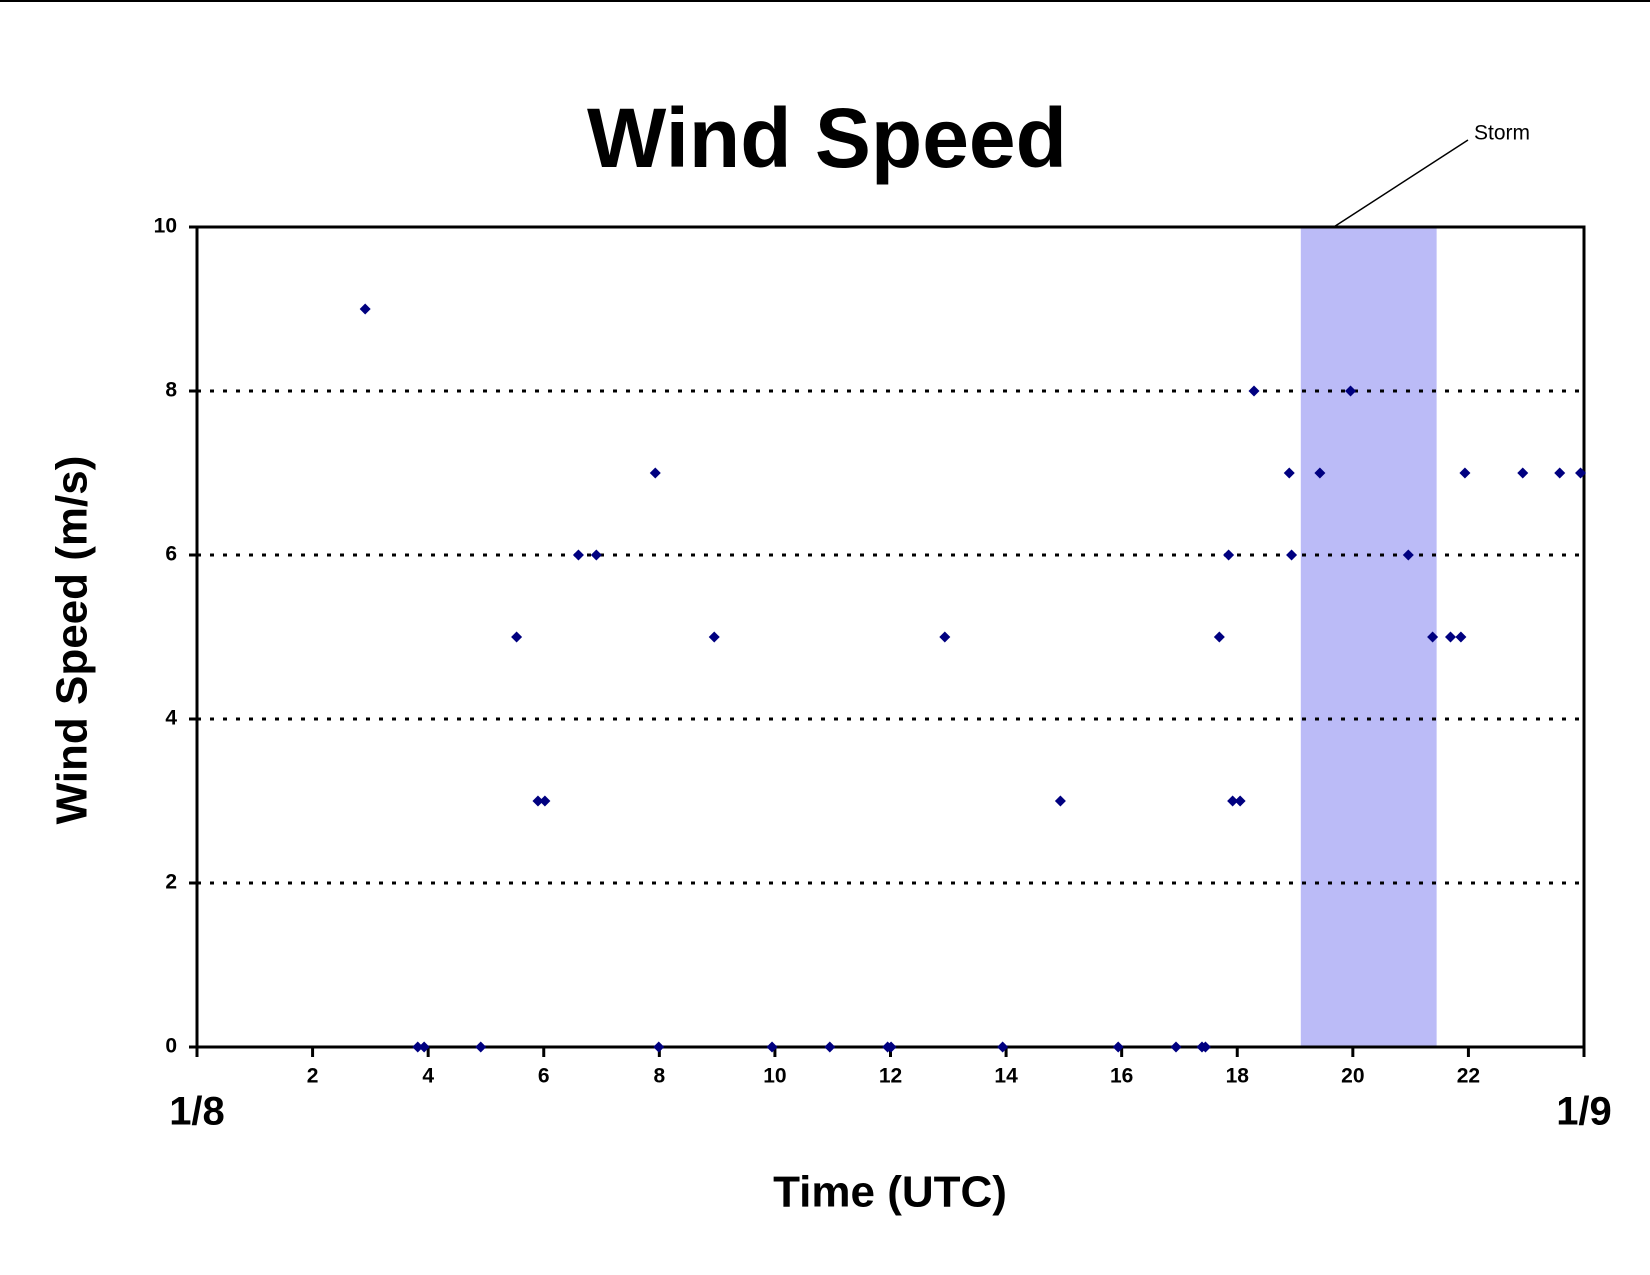  What do you see at coordinates (890, 1076) in the screenshot?
I see `x-tick-label: 12` at bounding box center [890, 1076].